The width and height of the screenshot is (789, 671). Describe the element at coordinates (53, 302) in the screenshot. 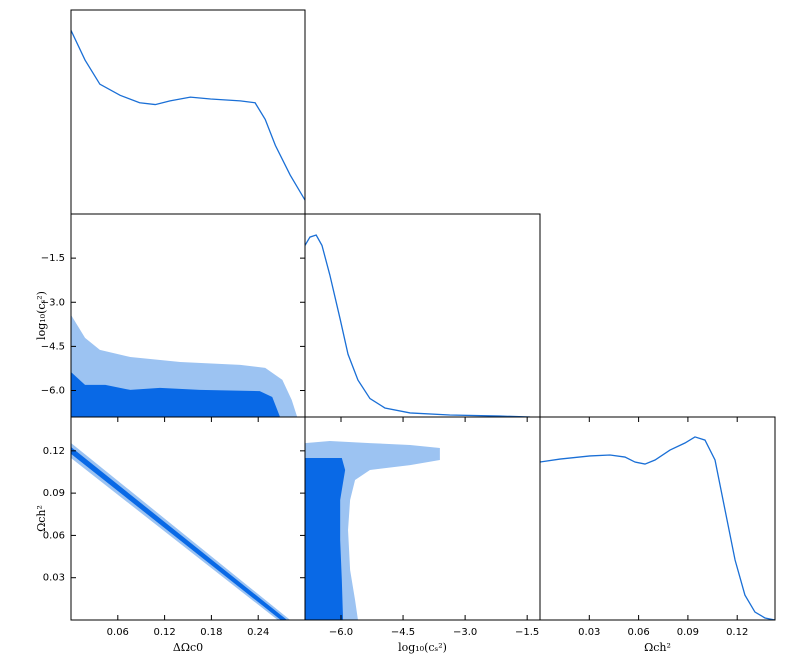

I see `y-tick-label: −3.0` at that location.